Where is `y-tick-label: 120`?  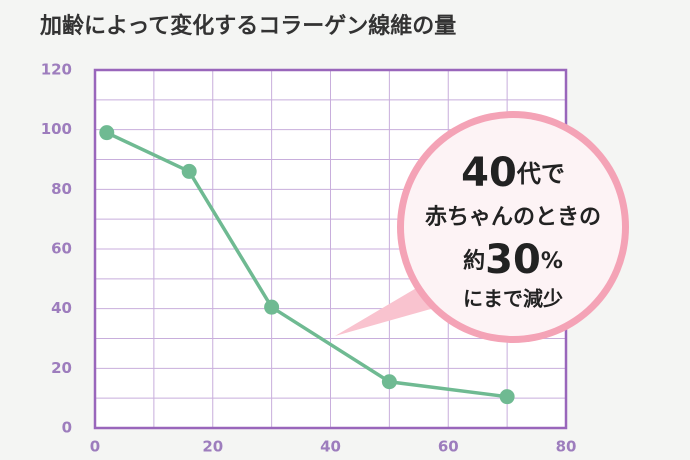
y-tick-label: 120 is located at coordinates (56, 70).